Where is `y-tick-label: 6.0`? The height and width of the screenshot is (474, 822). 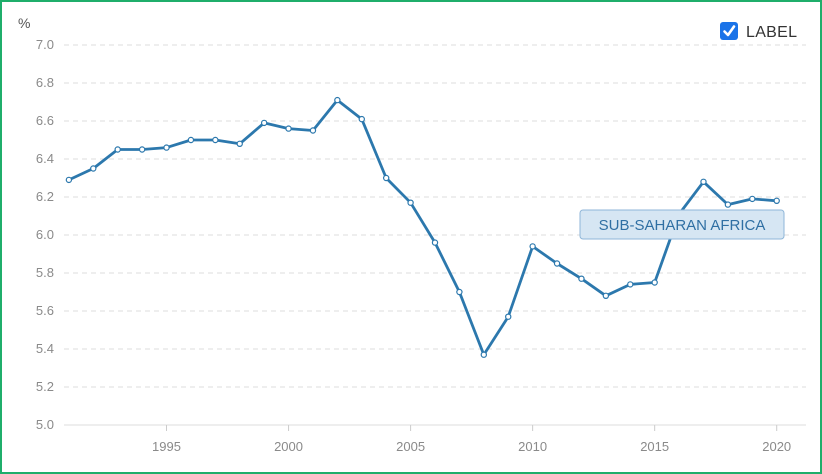 y-tick-label: 6.0 is located at coordinates (45, 234).